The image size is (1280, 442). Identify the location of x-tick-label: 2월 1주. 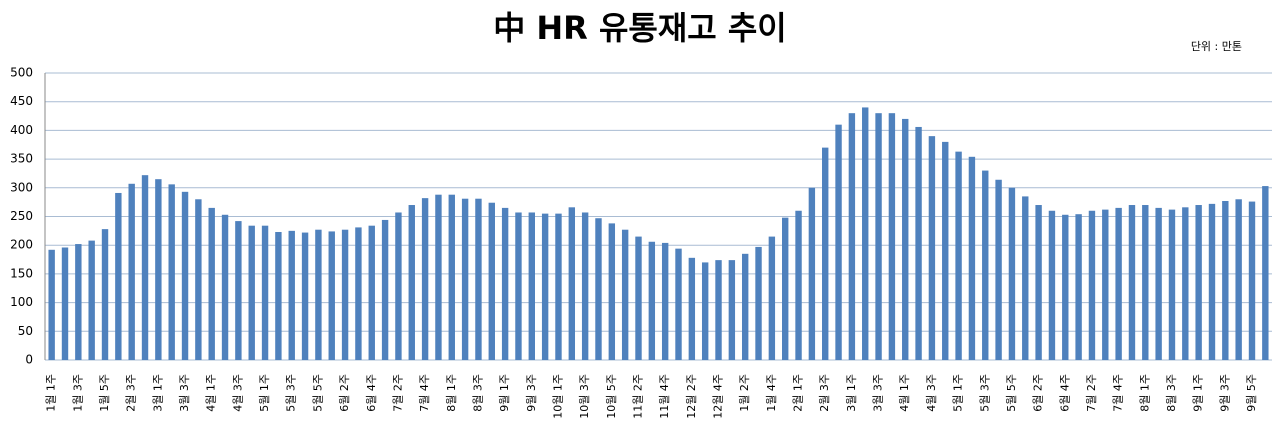
(798, 393).